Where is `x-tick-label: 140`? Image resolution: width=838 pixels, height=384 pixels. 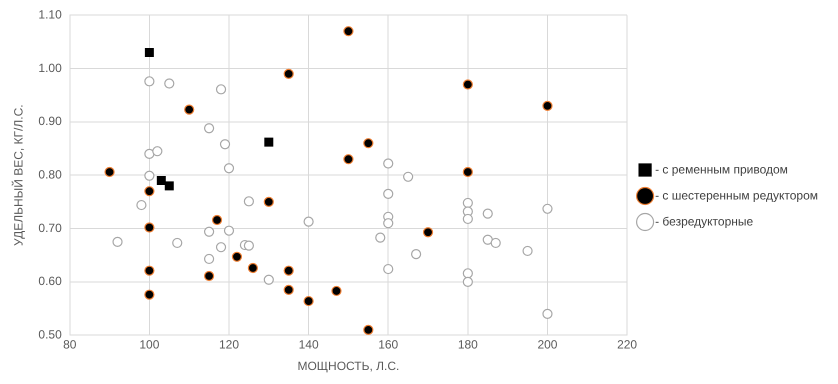 x-tick-label: 140 is located at coordinates (308, 345).